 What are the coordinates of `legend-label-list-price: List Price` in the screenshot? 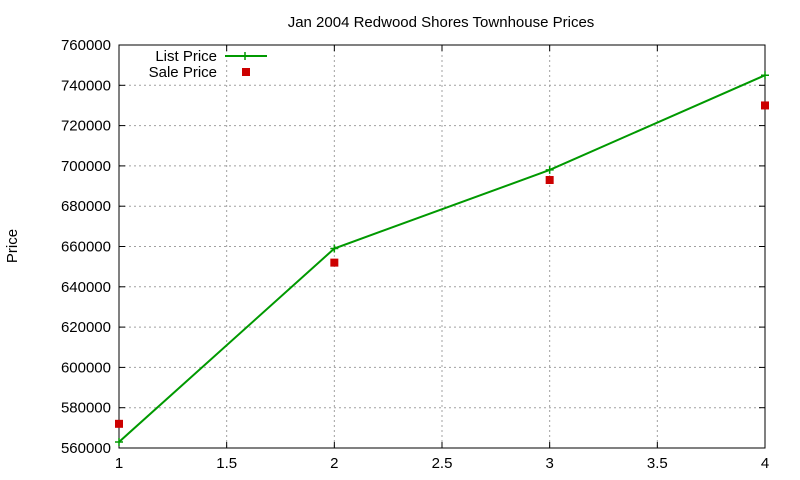 It's located at (186, 56).